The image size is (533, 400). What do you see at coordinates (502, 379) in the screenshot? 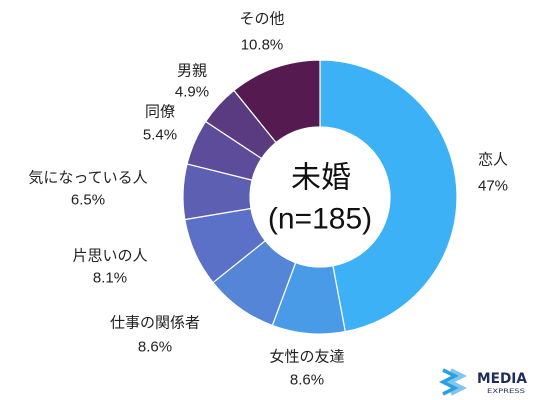
I see `logo-wordmark: MEDIA` at bounding box center [502, 379].